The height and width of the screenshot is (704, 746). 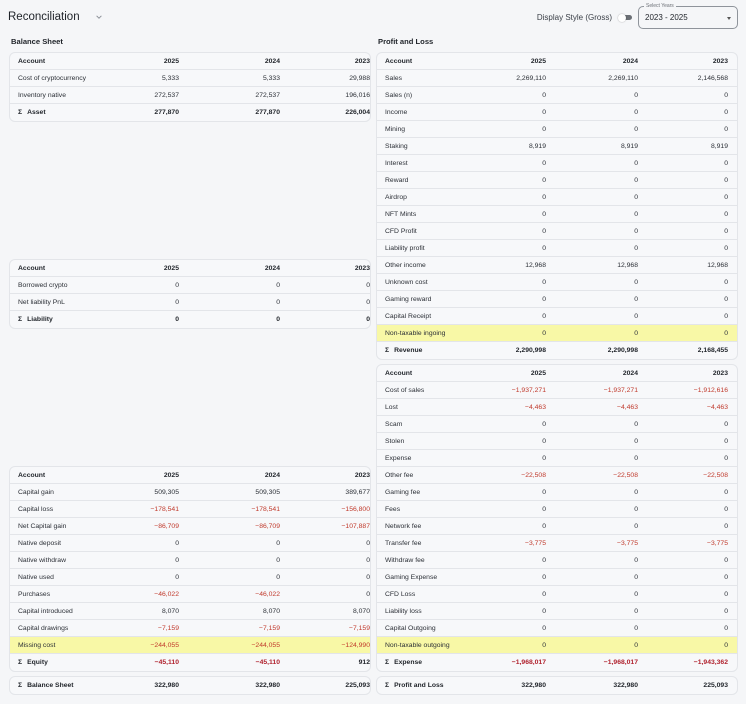 What do you see at coordinates (729, 18) in the screenshot?
I see `caret-down-icon` at bounding box center [729, 18].